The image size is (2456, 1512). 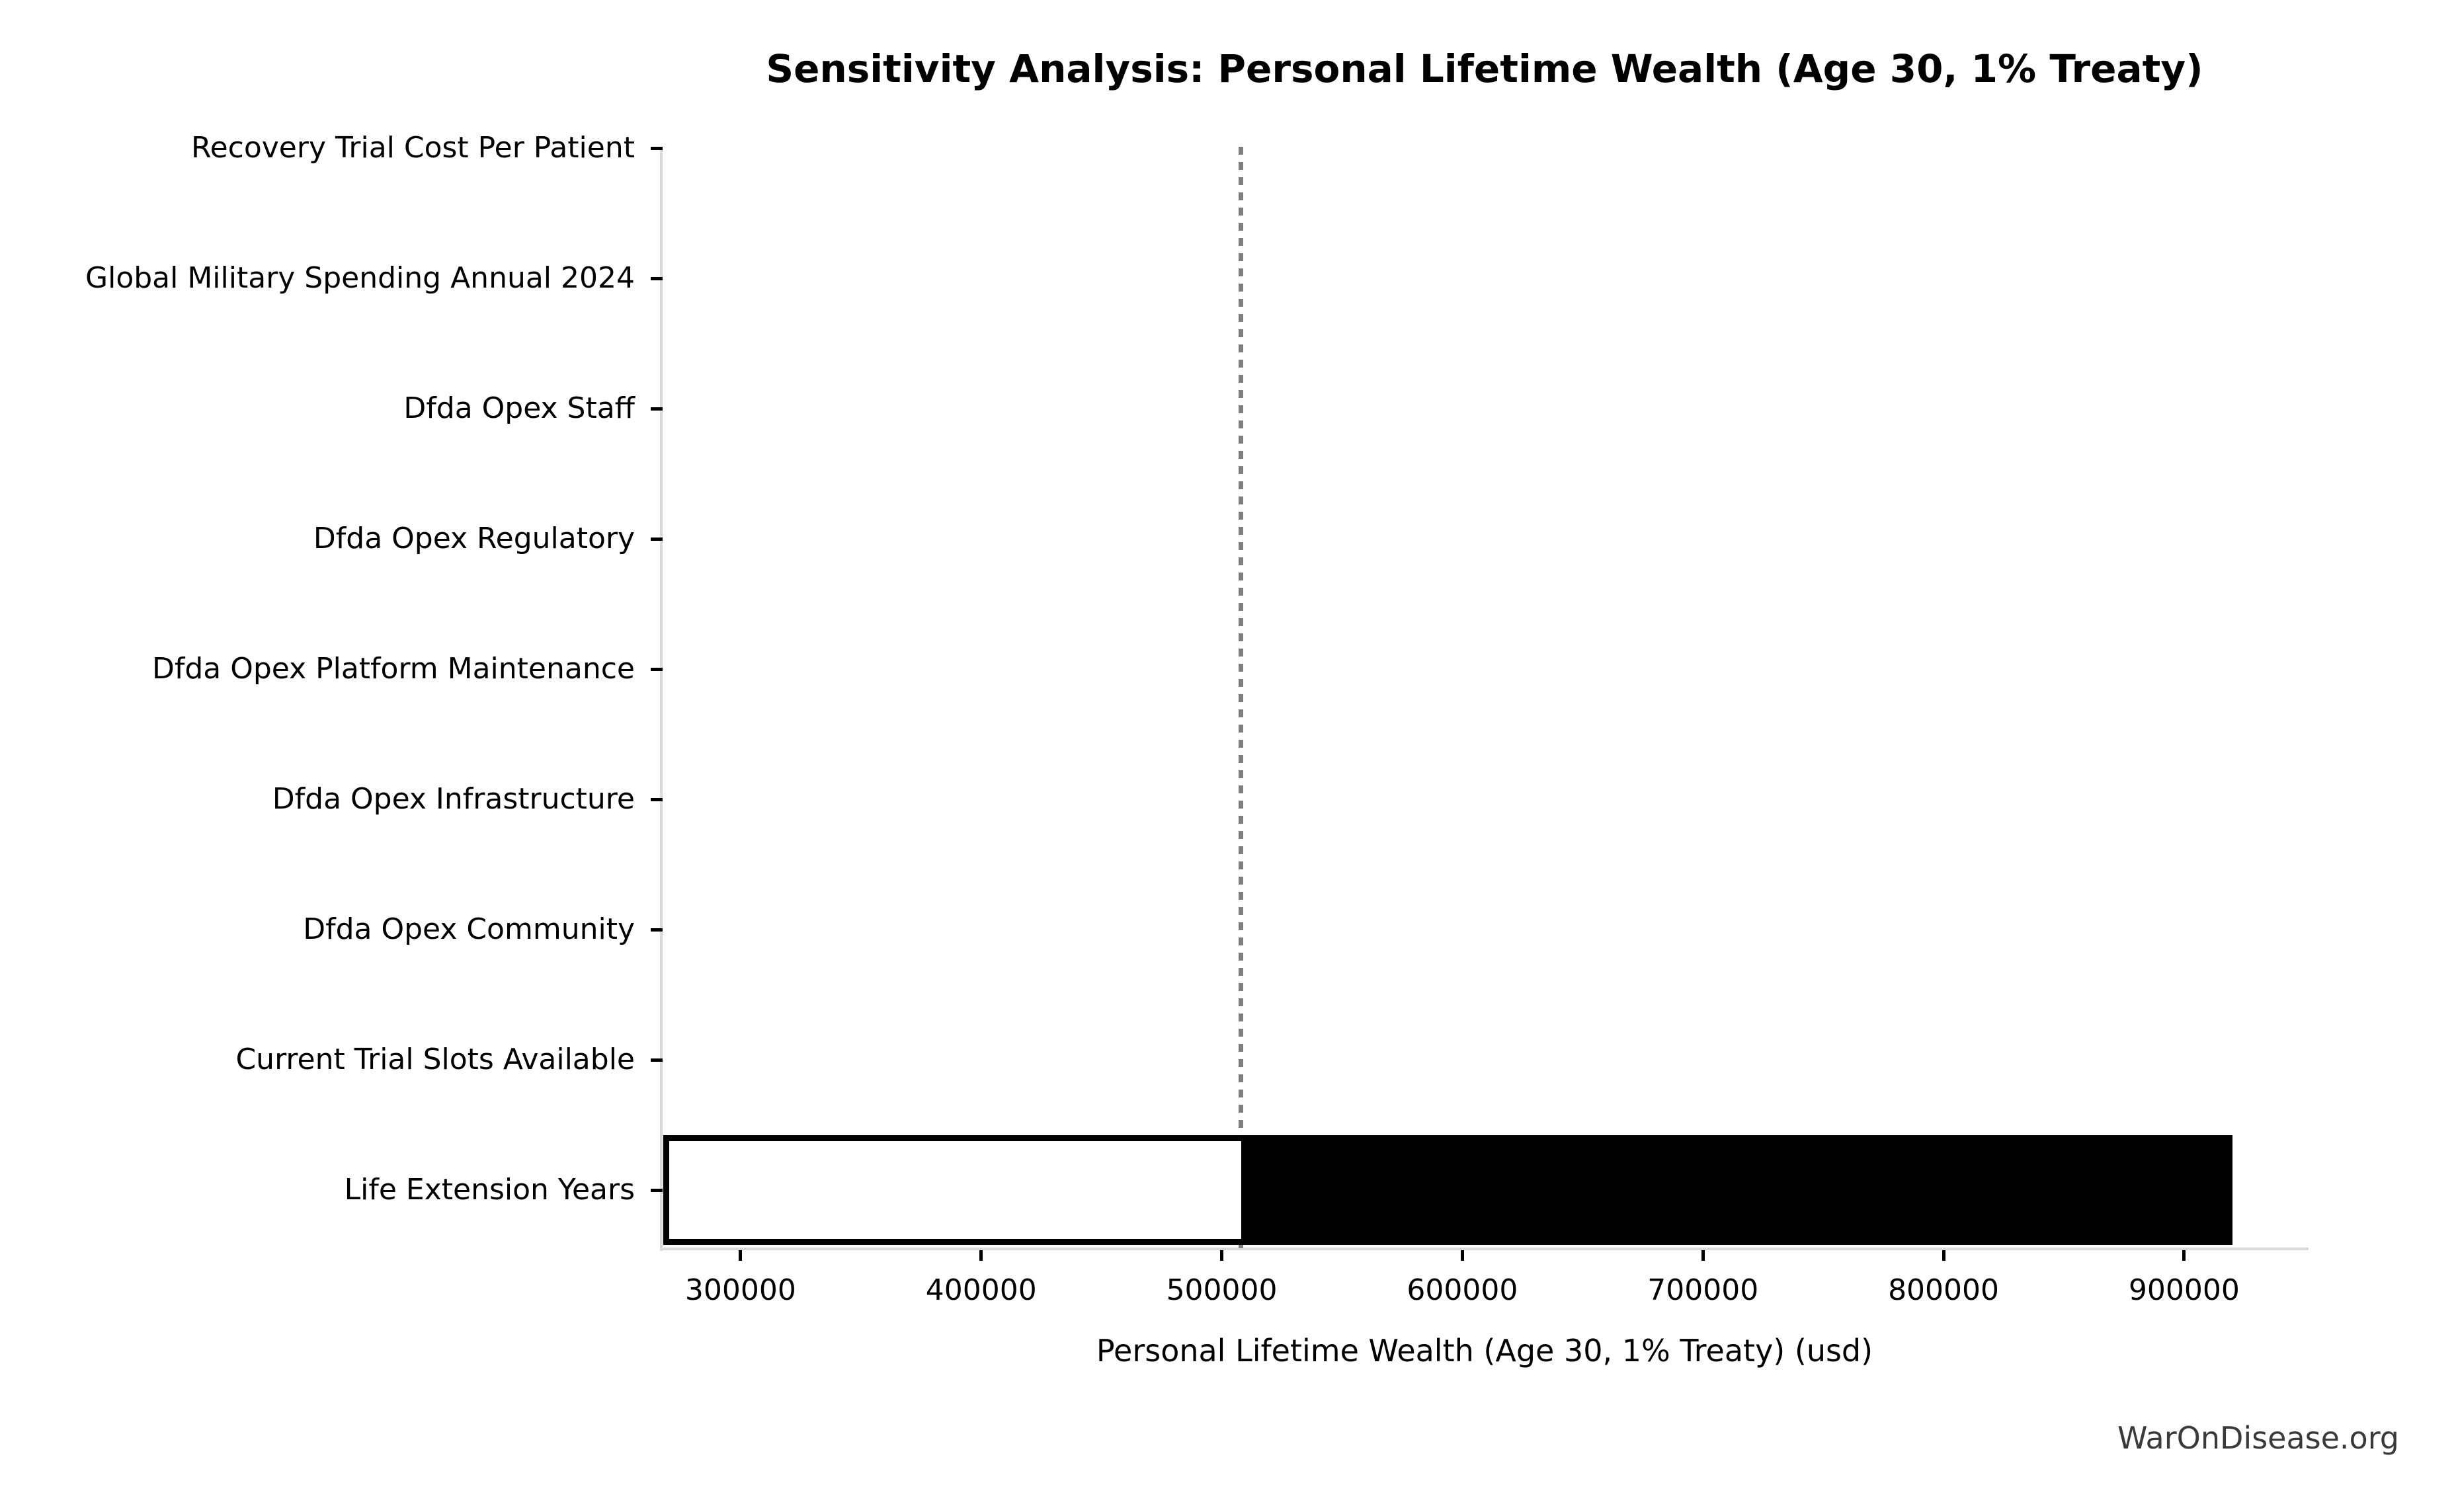 I want to click on y-tick-label: Global Military Spending Annual 2024, so click(x=360, y=278).